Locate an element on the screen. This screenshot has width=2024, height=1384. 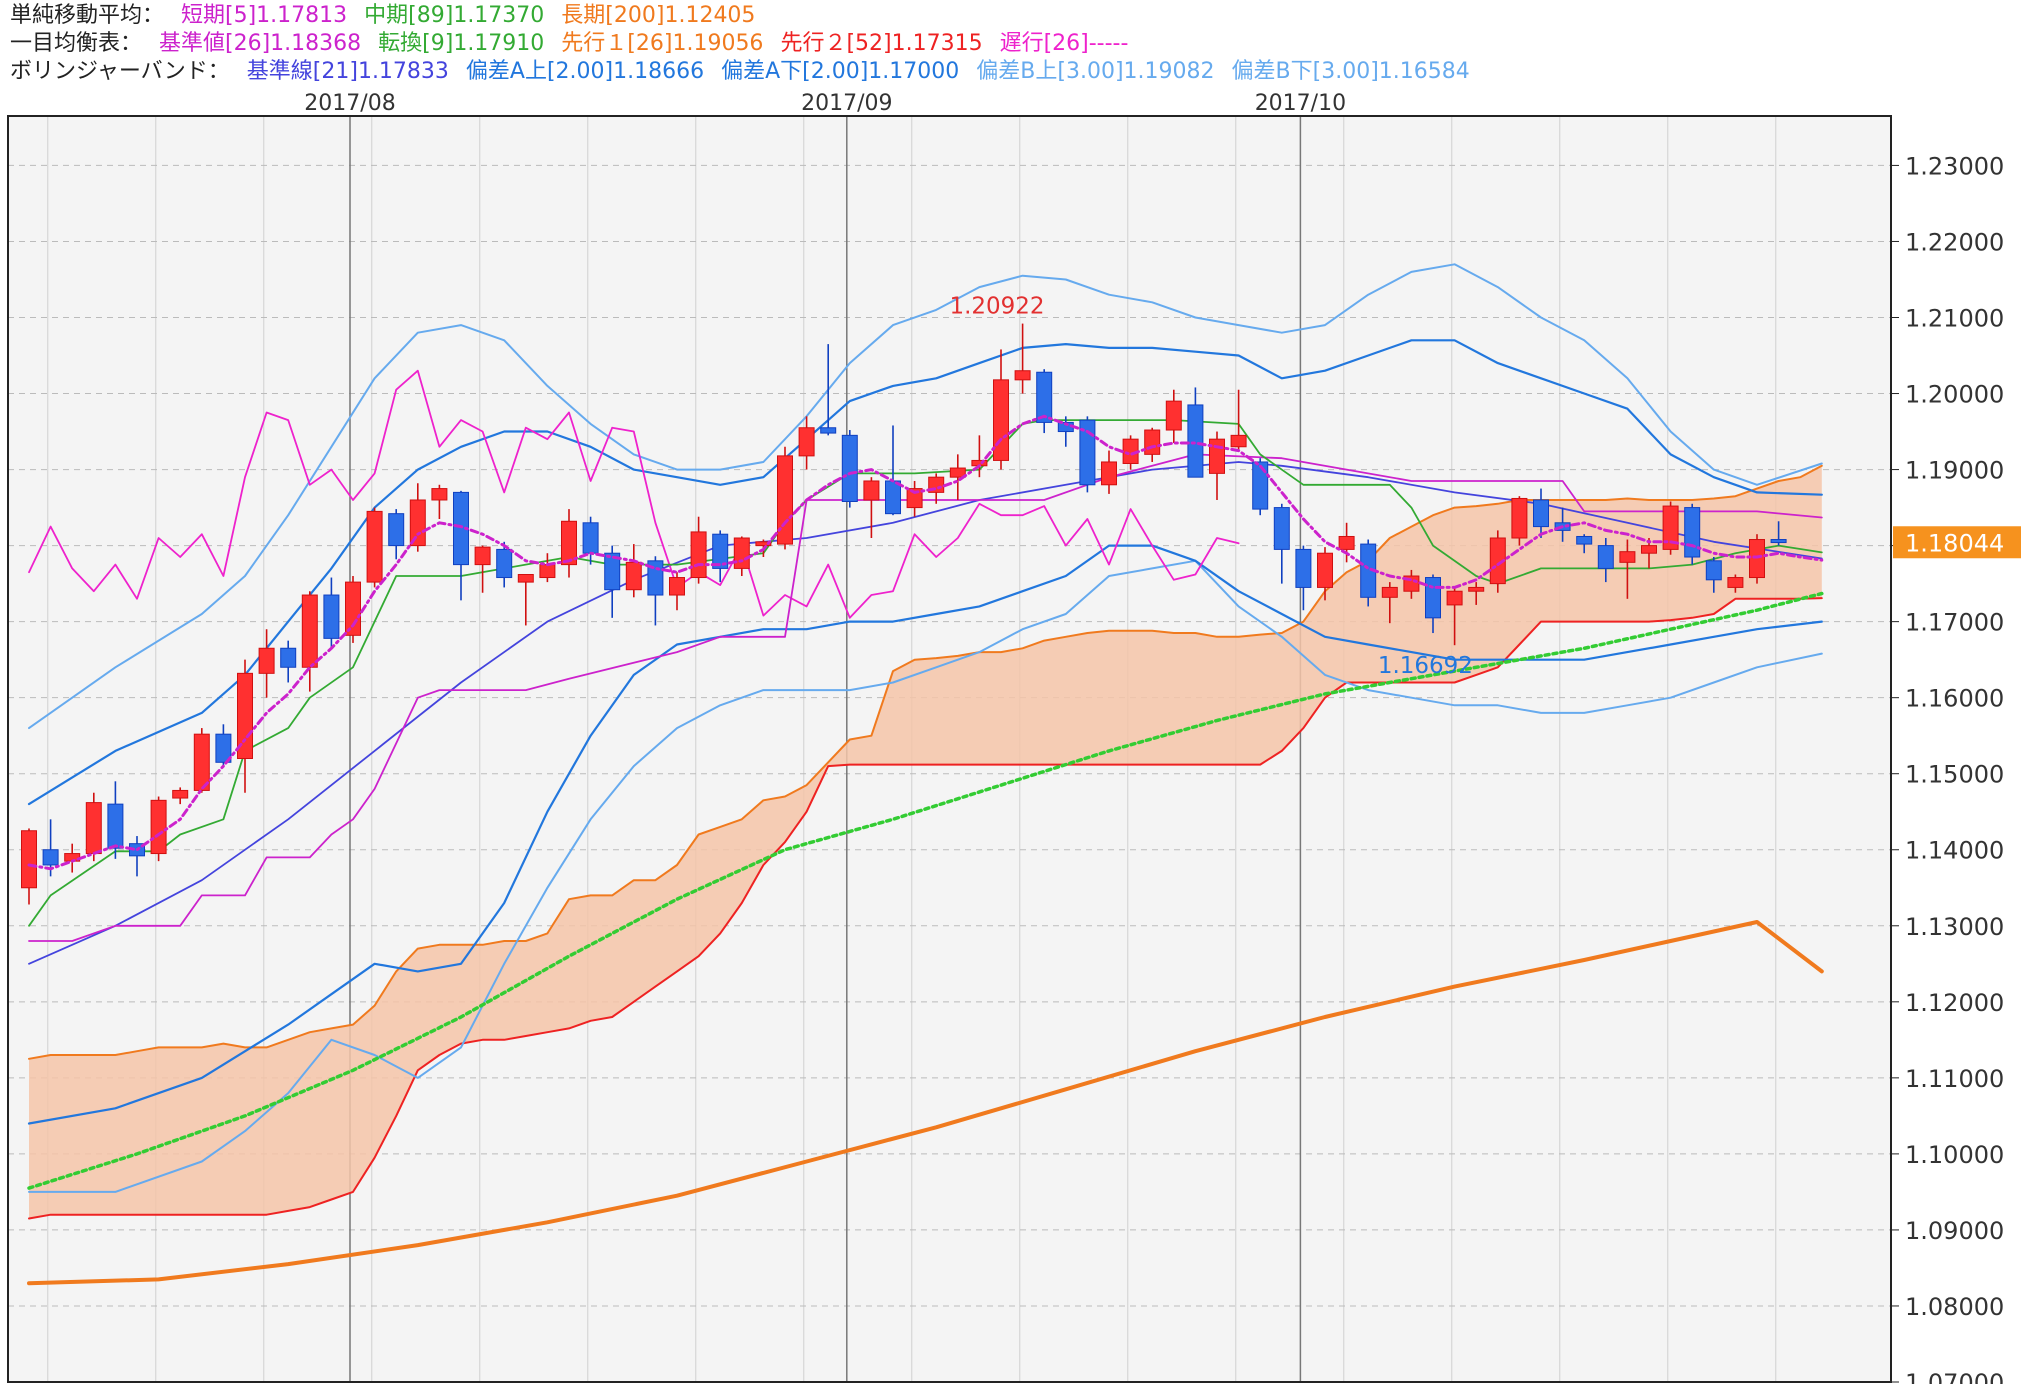
y-tick-label: 1.07000 is located at coordinates (1954, 1376).